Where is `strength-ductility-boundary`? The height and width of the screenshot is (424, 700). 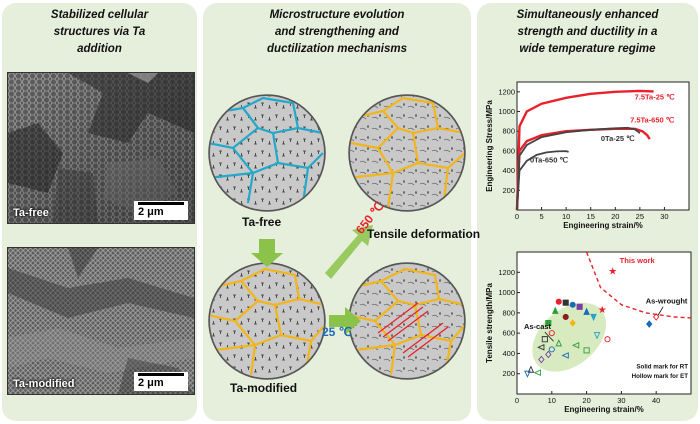 strength-ductility-boundary is located at coordinates (638, 285).